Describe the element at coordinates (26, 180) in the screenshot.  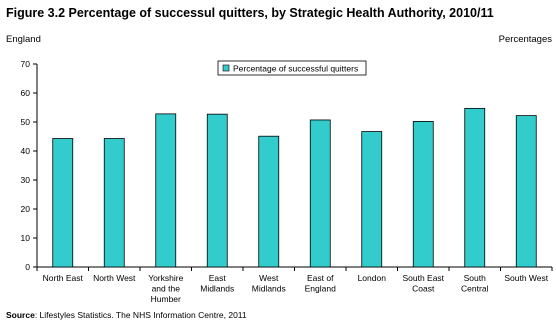
I see `y-tick-label: 30` at that location.